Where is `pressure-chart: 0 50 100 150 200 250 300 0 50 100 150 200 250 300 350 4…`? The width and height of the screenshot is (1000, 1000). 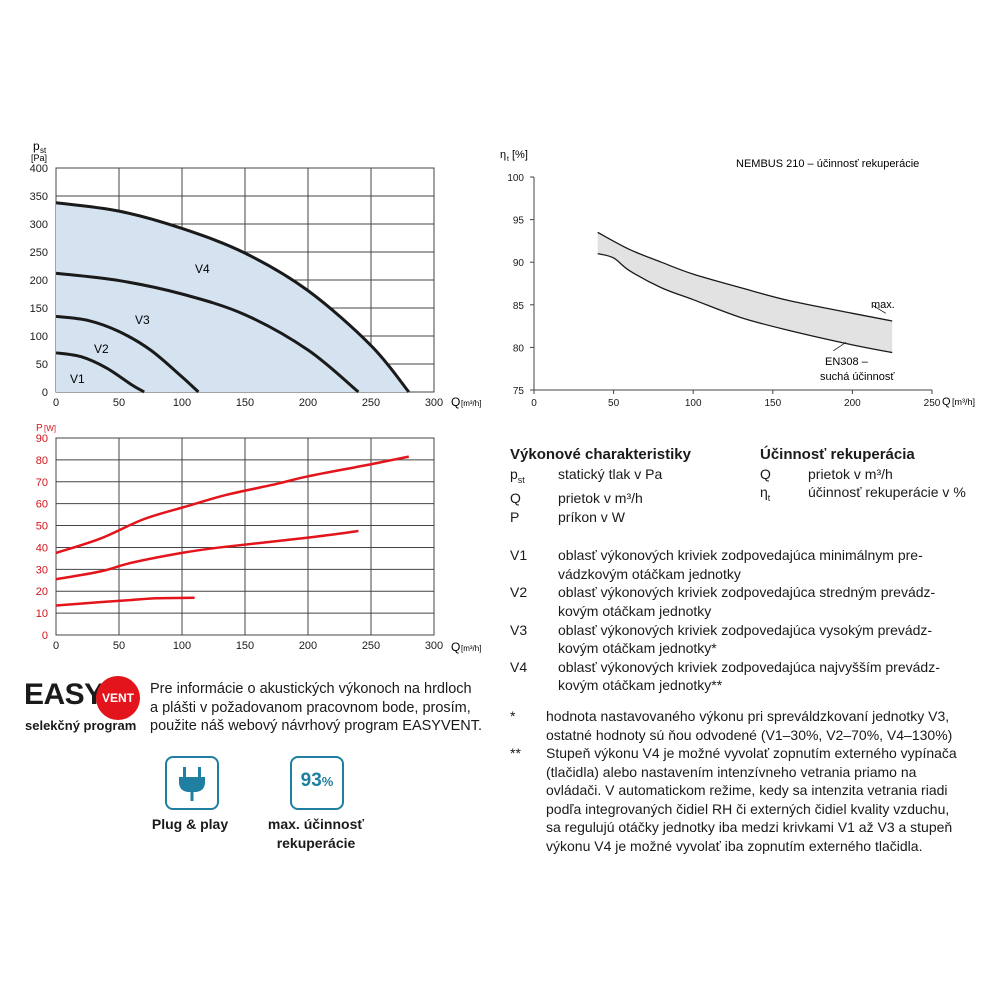 pressure-chart: 0 50 100 150 200 250 300 0 50 100 150 200 250 300 350 4… is located at coordinates (256, 274).